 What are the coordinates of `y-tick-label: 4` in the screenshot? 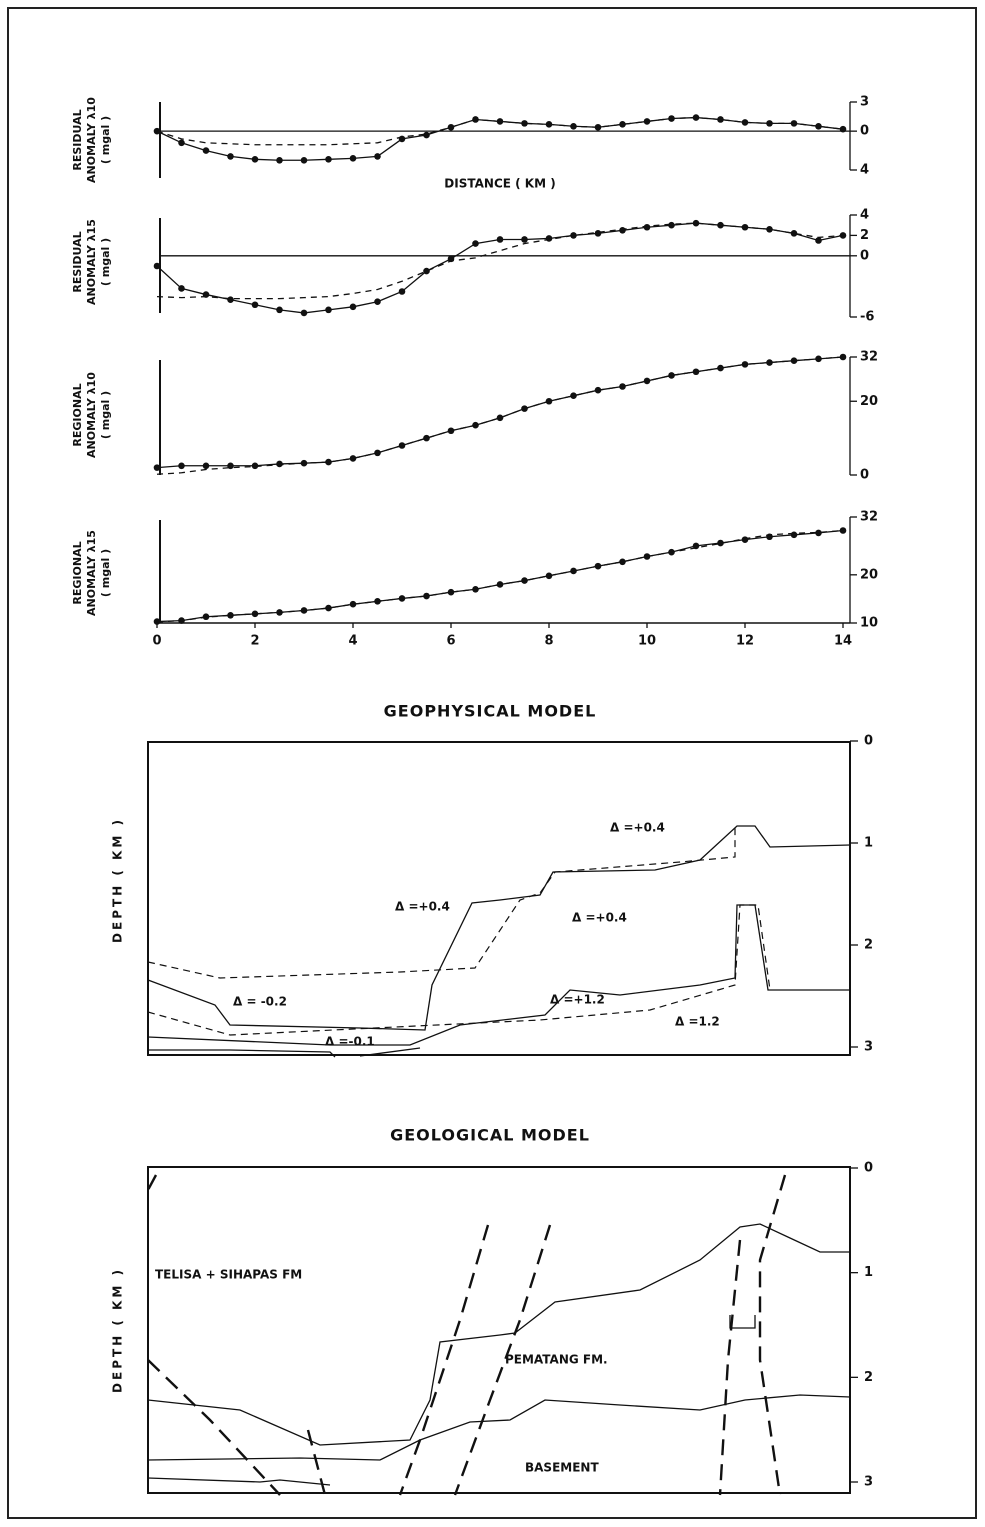 It's located at (864, 215).